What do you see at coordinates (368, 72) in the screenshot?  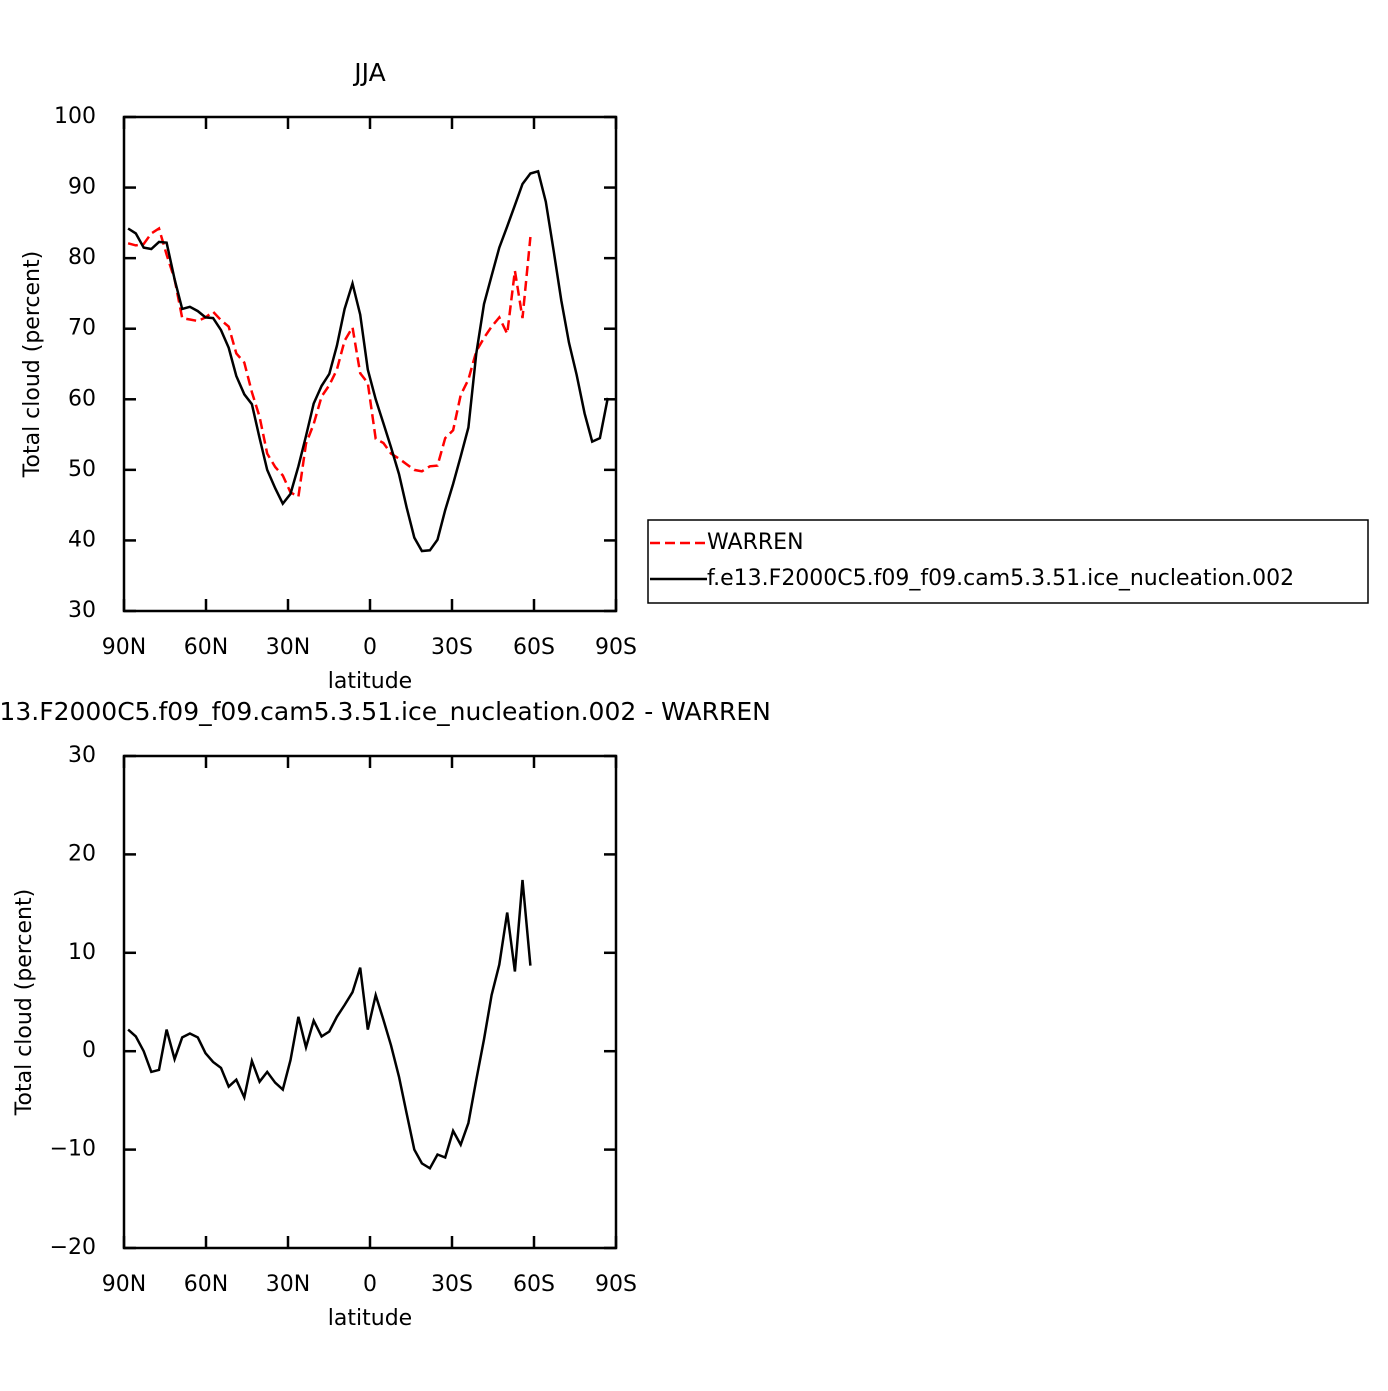 I see `chart-title: JJA` at bounding box center [368, 72].